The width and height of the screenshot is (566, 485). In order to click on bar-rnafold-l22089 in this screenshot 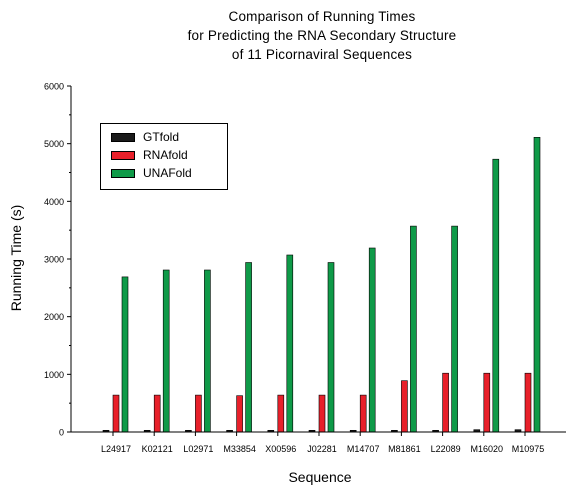, I will do `click(445, 402)`.